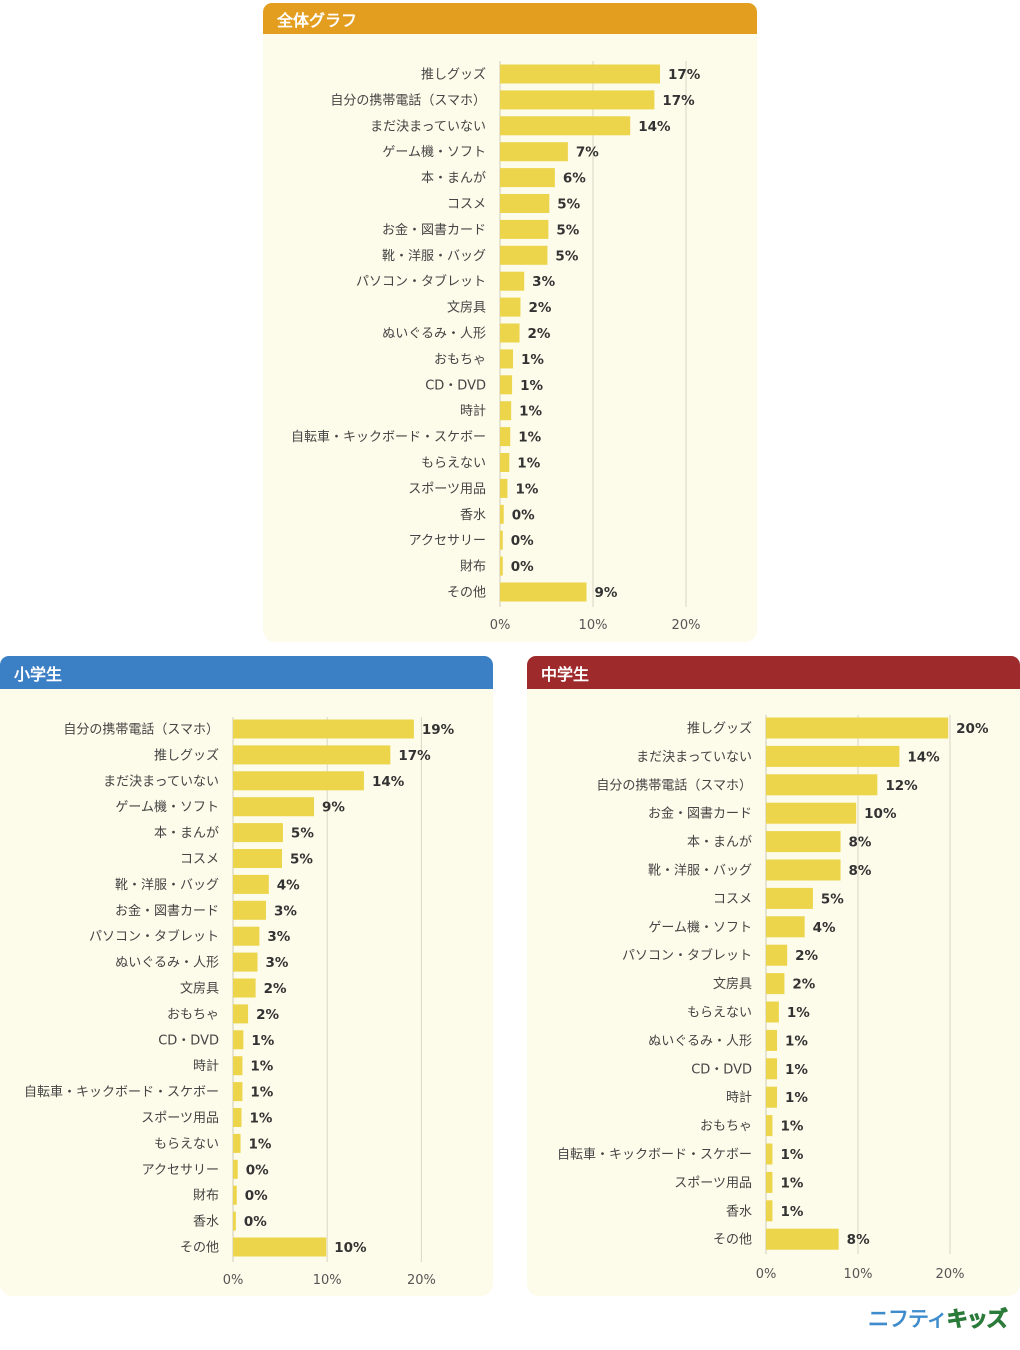 This screenshot has width=1020, height=1350. What do you see at coordinates (276, 963) in the screenshot?
I see `value-label: 3%` at bounding box center [276, 963].